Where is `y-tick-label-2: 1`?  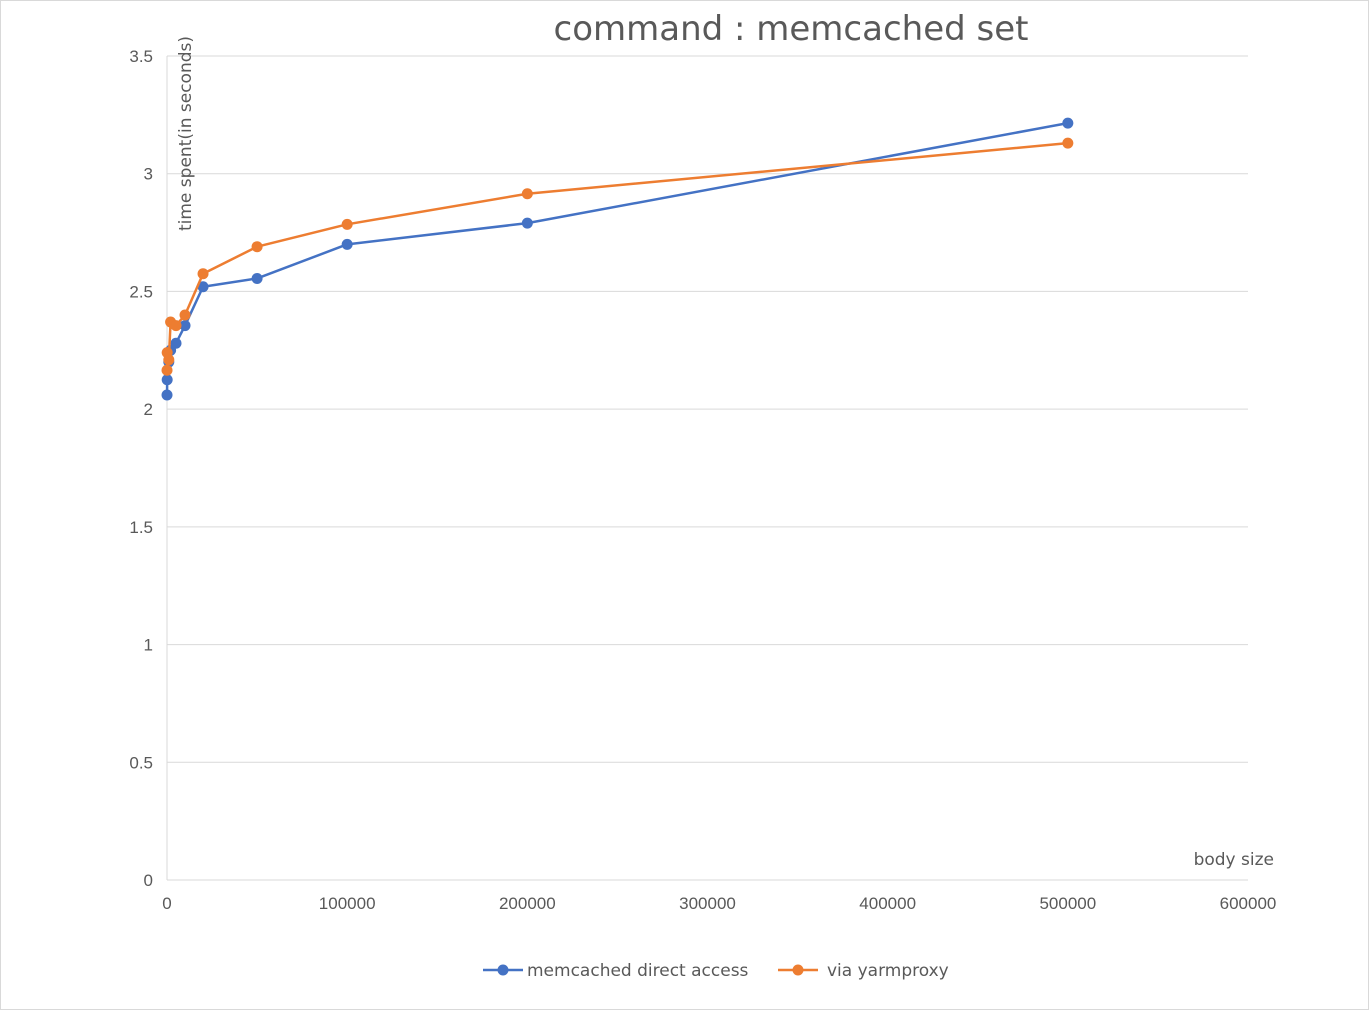
y-tick-label-2: 1 is located at coordinates (148, 645).